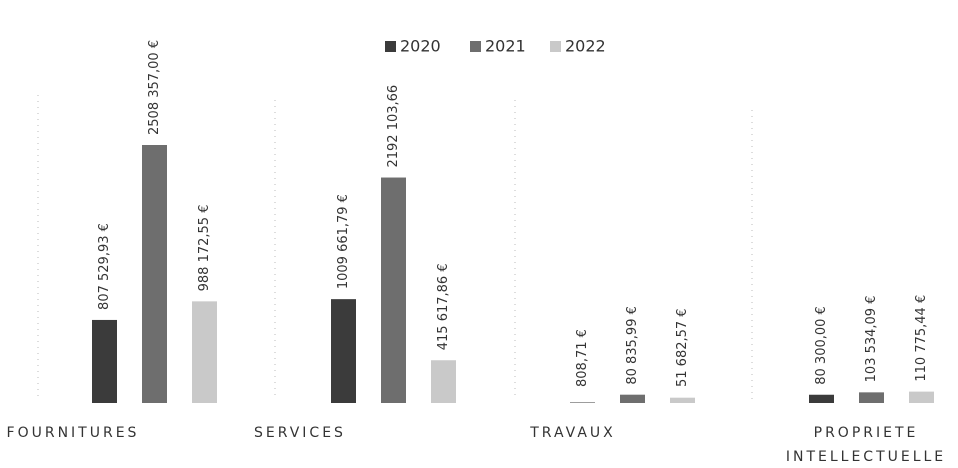 The width and height of the screenshot is (958, 468). What do you see at coordinates (420, 46) in the screenshot?
I see `legend-label: 2020` at bounding box center [420, 46].